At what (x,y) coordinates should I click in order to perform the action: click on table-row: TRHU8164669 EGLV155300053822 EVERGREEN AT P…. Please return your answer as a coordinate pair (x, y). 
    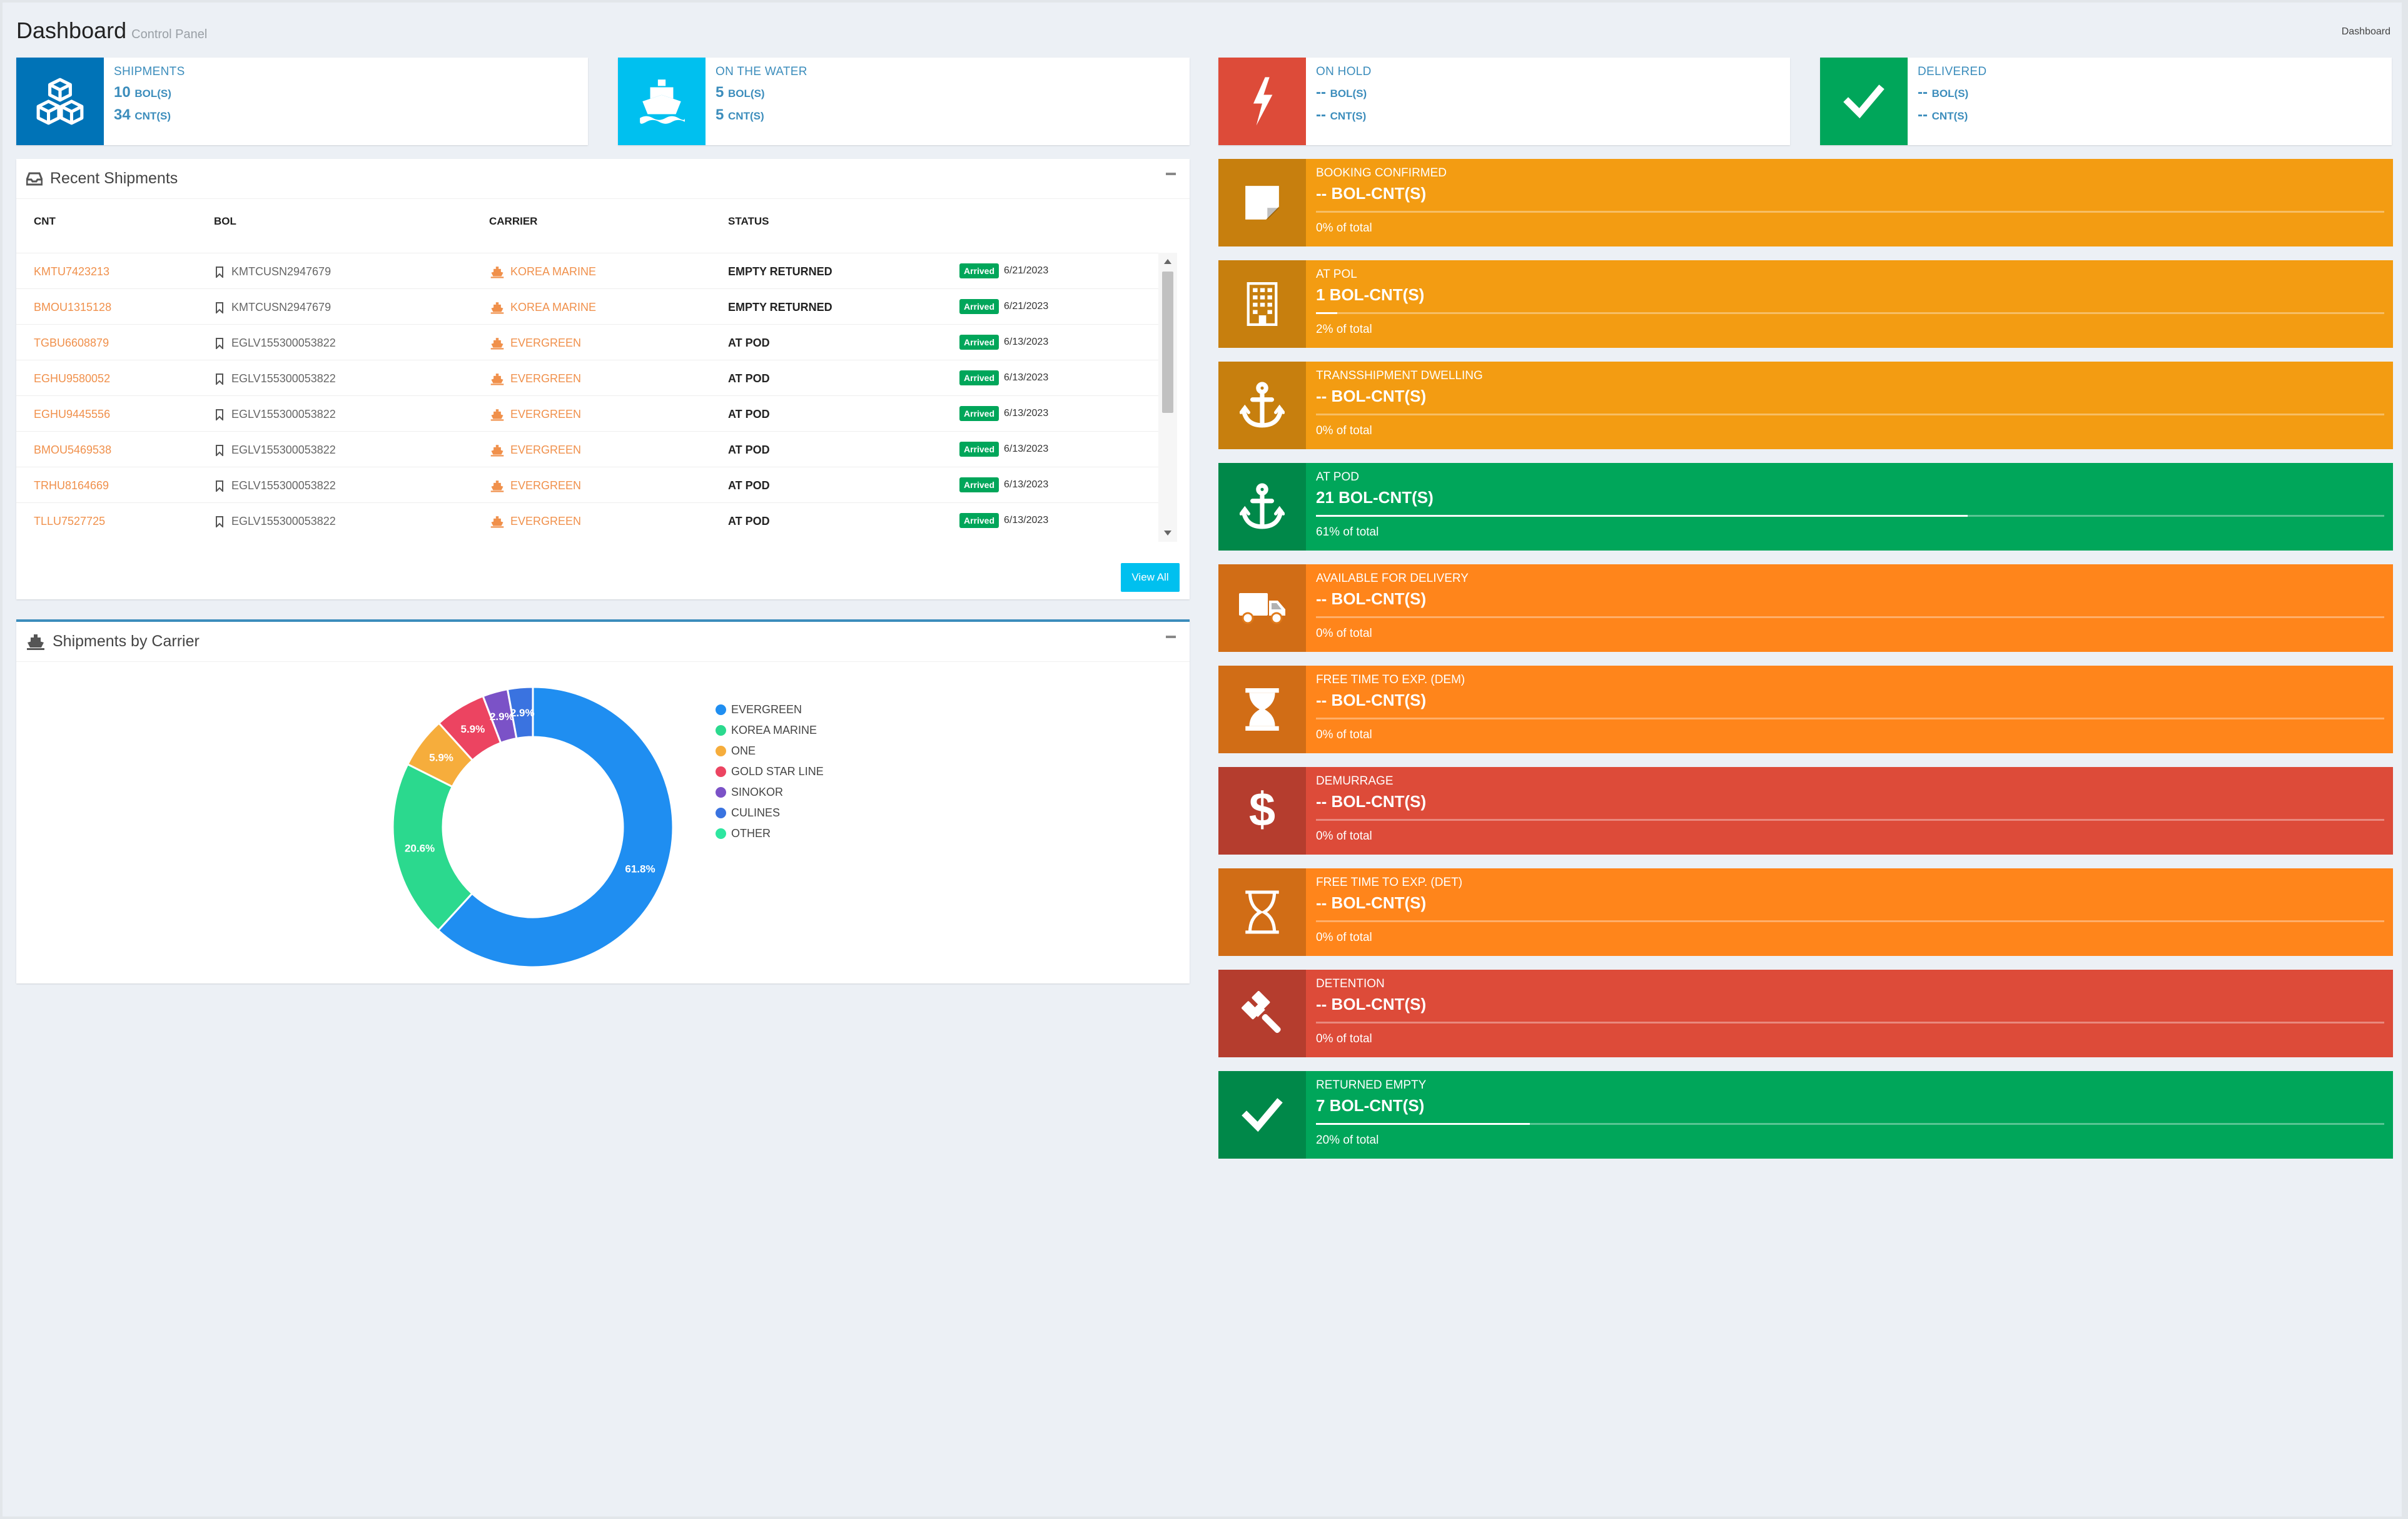
    Looking at the image, I should click on (587, 484).